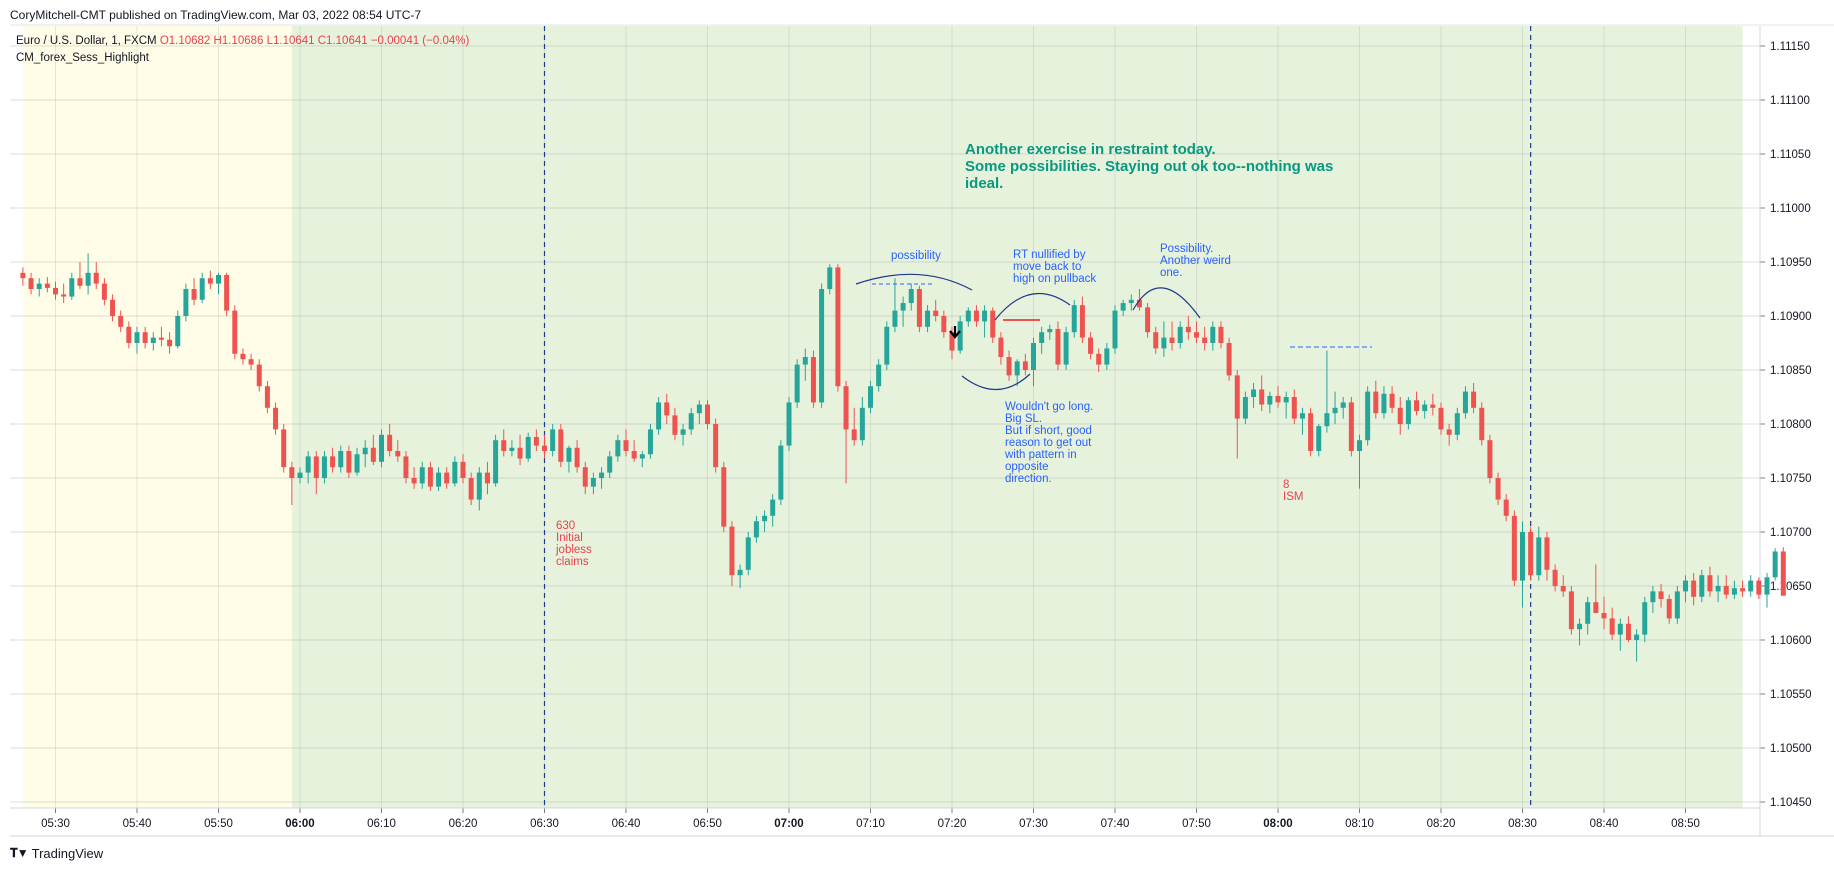 This screenshot has width=1834, height=870. What do you see at coordinates (86, 41) in the screenshot?
I see `symbol-name: Euro / U.S. Dollar, 1, FXCM` at bounding box center [86, 41].